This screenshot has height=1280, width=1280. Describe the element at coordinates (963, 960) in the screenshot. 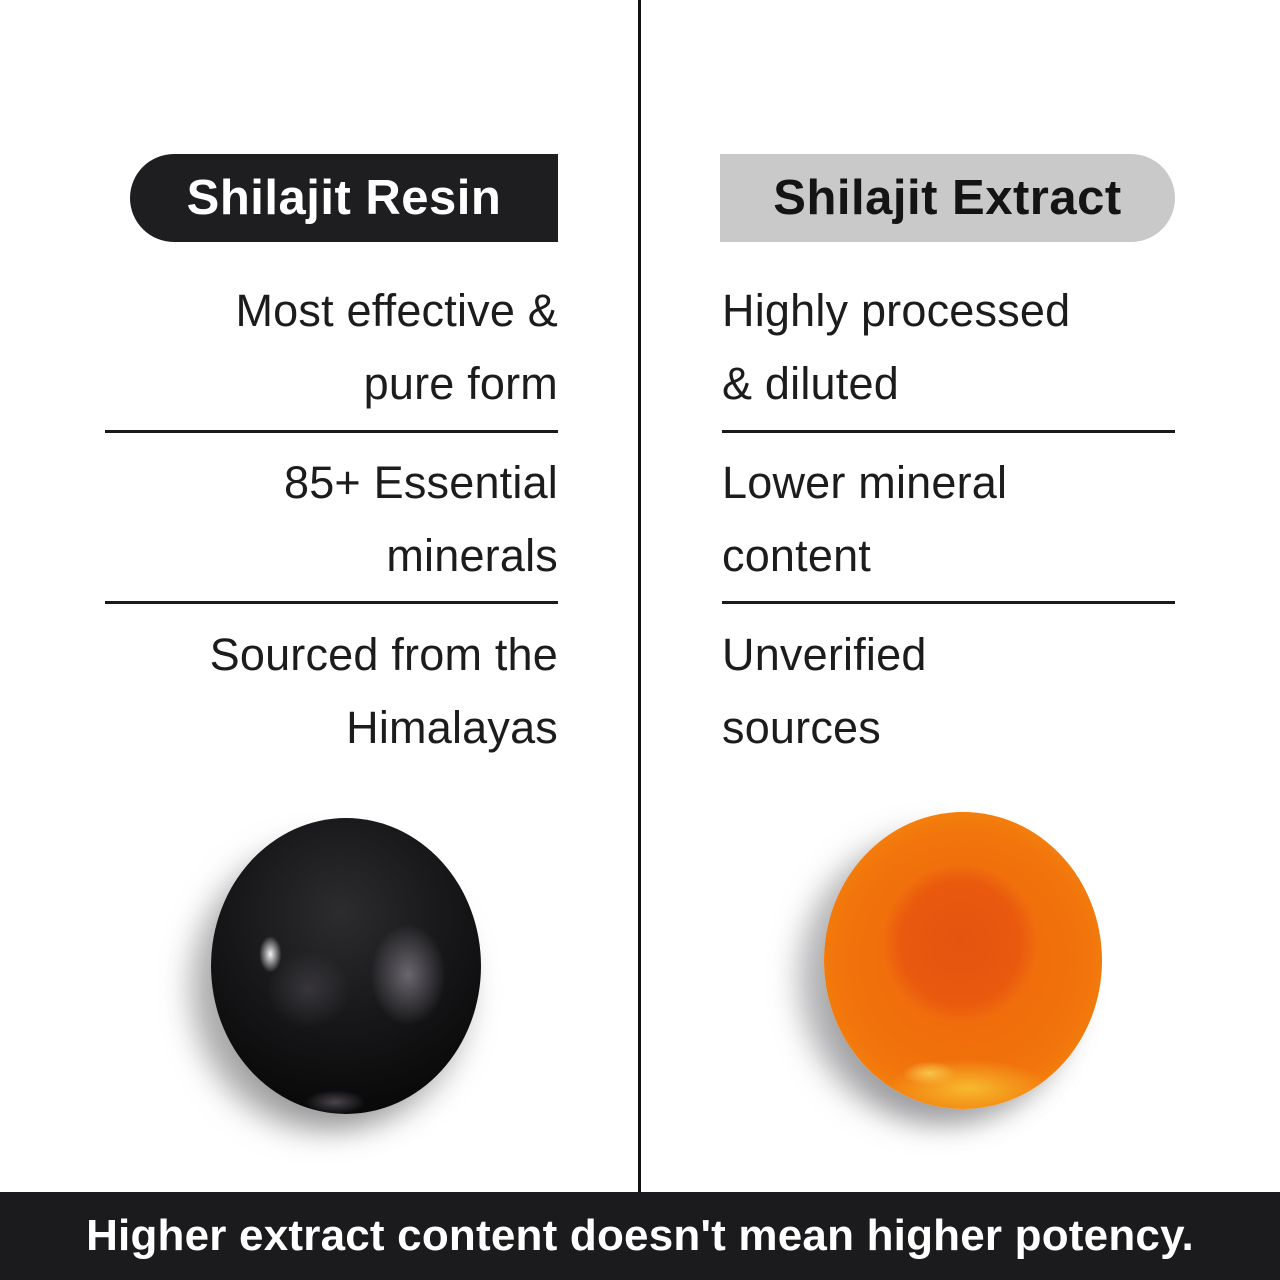

I see `extract-ball-photo` at that location.